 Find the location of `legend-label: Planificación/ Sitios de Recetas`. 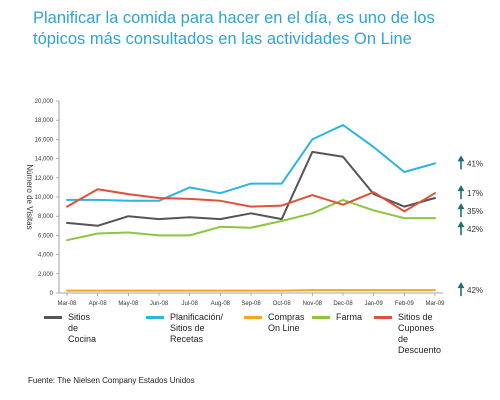

legend-label: Planificación/ Sitios de Recetas is located at coordinates (197, 328).